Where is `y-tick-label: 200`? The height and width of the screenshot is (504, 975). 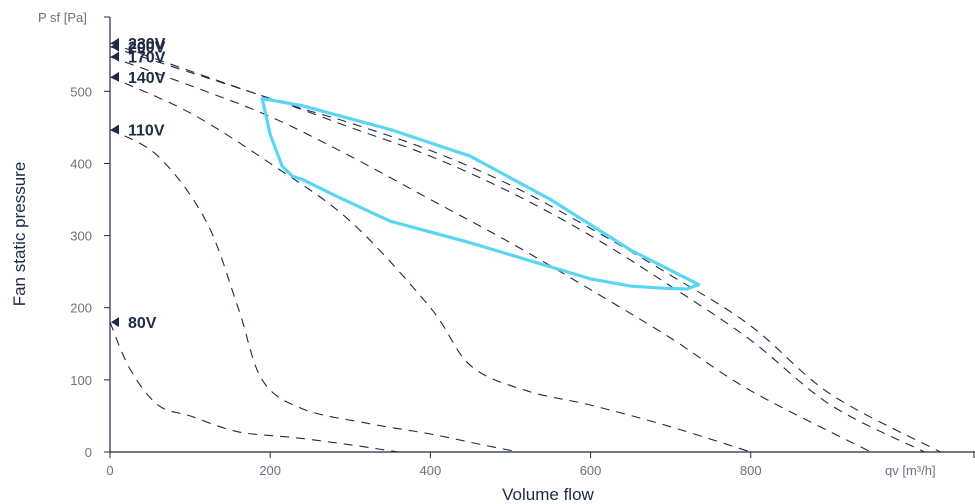
y-tick-label: 200 is located at coordinates (81, 308).